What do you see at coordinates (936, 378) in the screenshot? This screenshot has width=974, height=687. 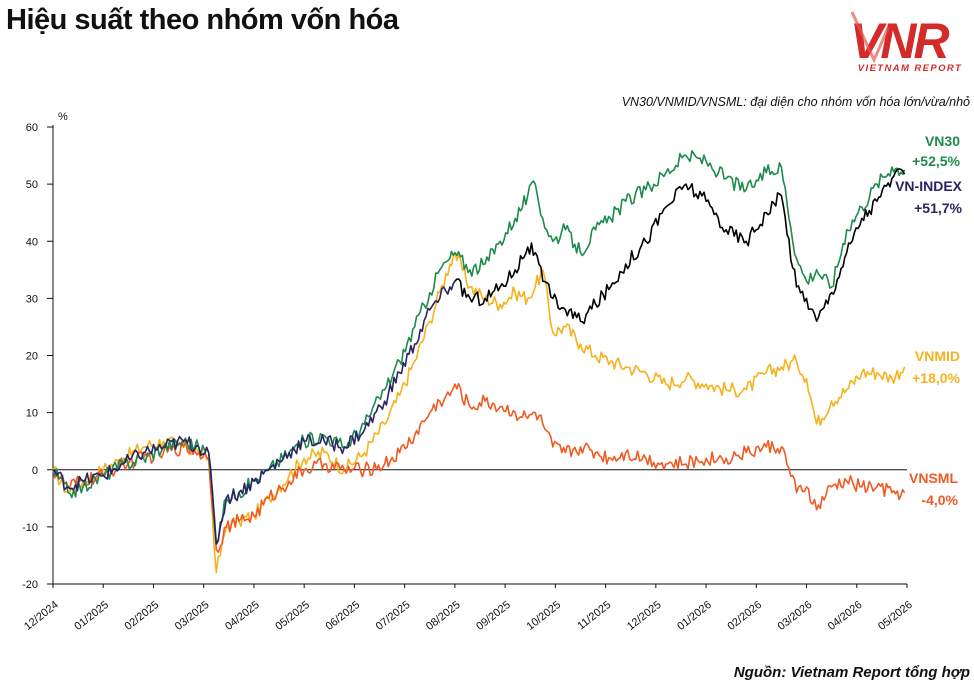 I see `series-value-vnmid: +18,0%` at bounding box center [936, 378].